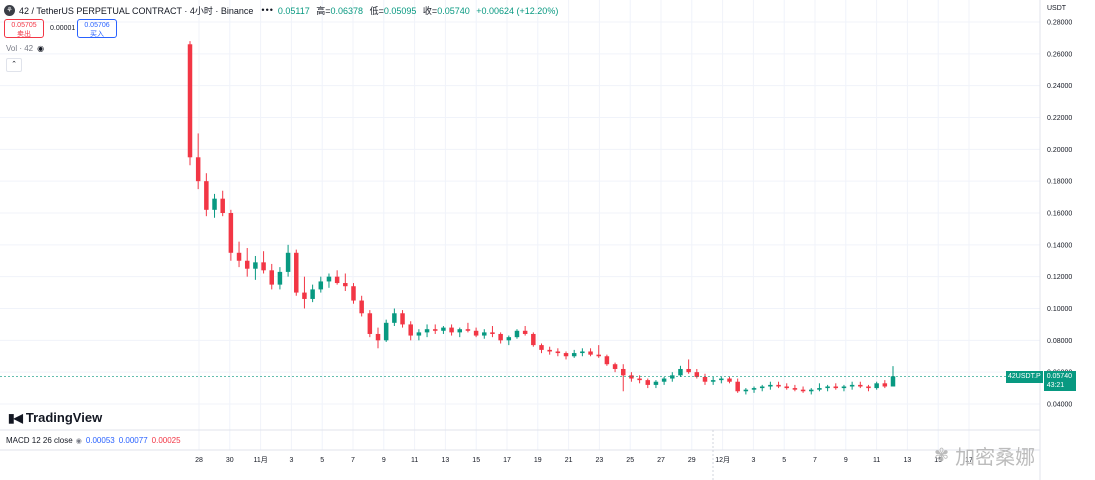  What do you see at coordinates (1059, 118) in the screenshot?
I see `y-tick-label: 0.22000` at bounding box center [1059, 118].